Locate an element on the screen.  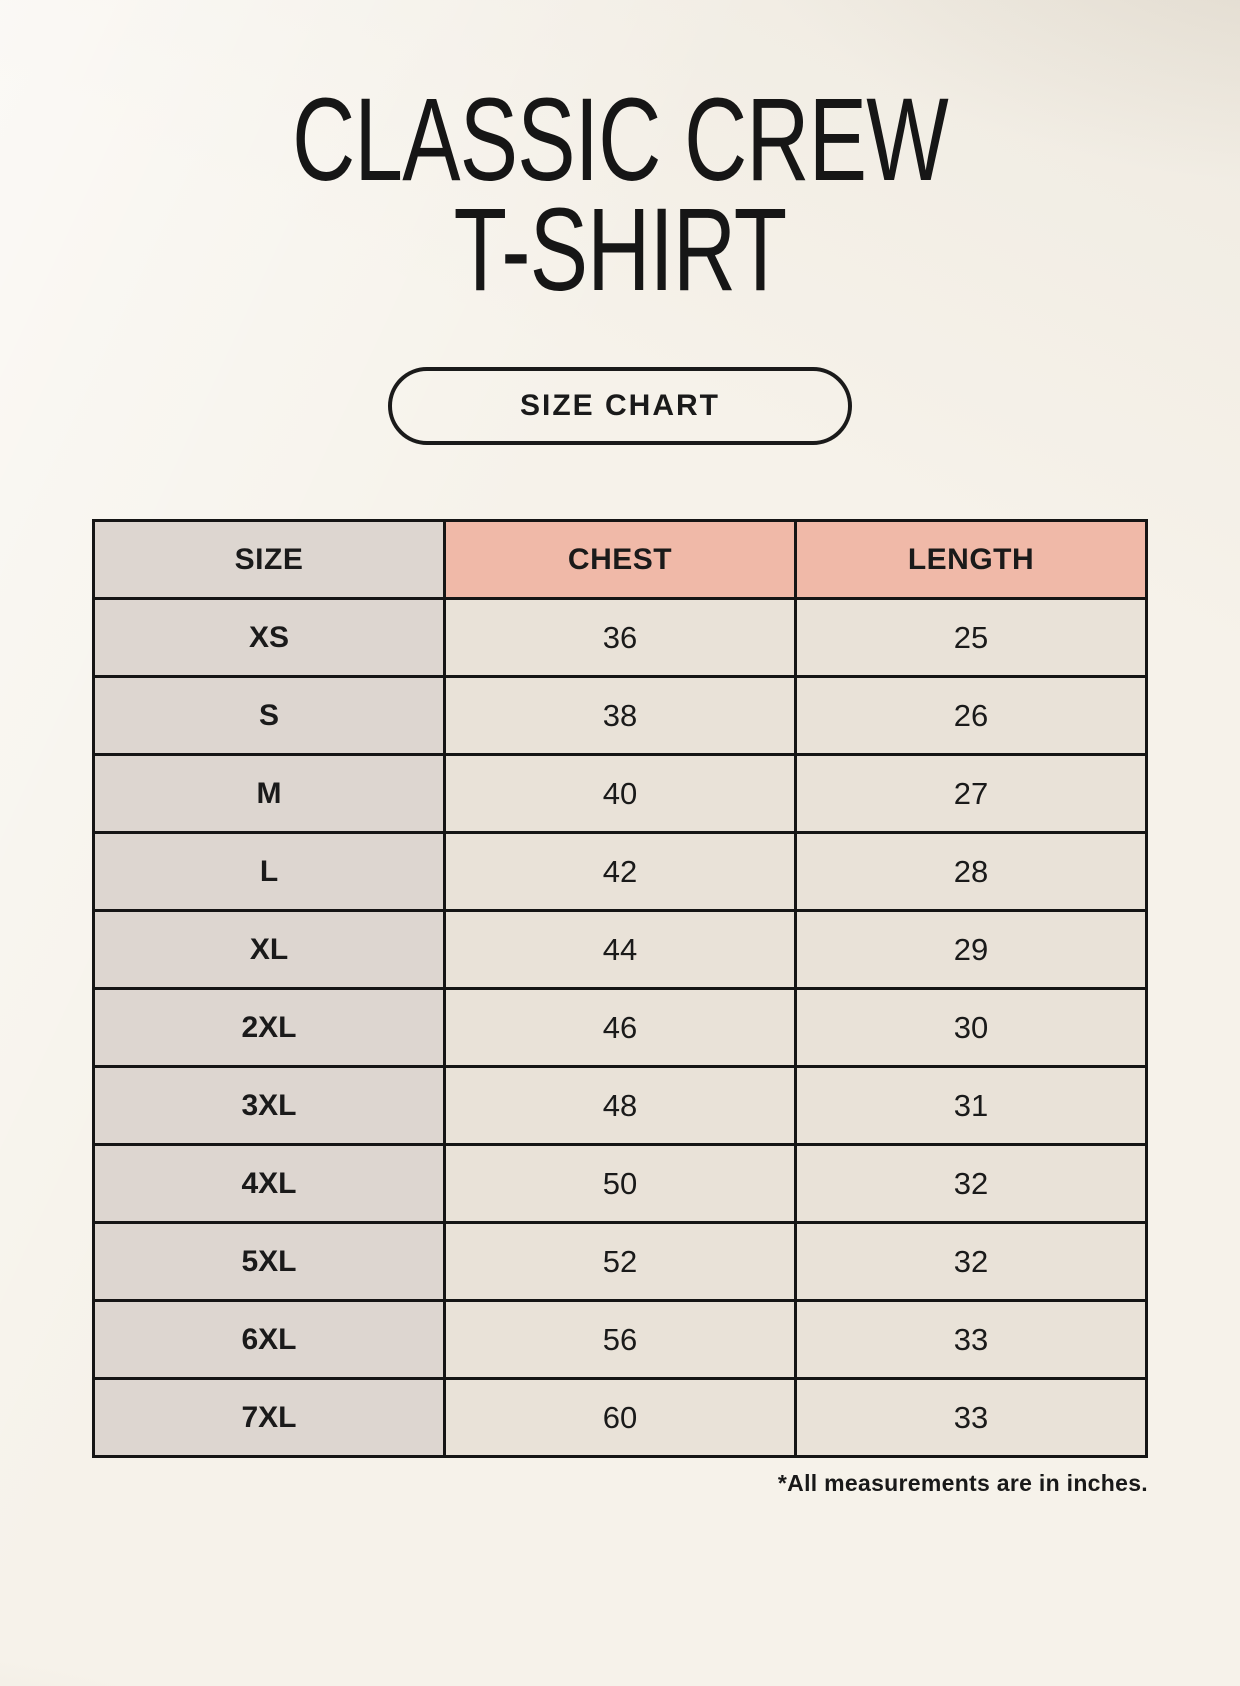
chest-cell: 42 is located at coordinates (620, 872).